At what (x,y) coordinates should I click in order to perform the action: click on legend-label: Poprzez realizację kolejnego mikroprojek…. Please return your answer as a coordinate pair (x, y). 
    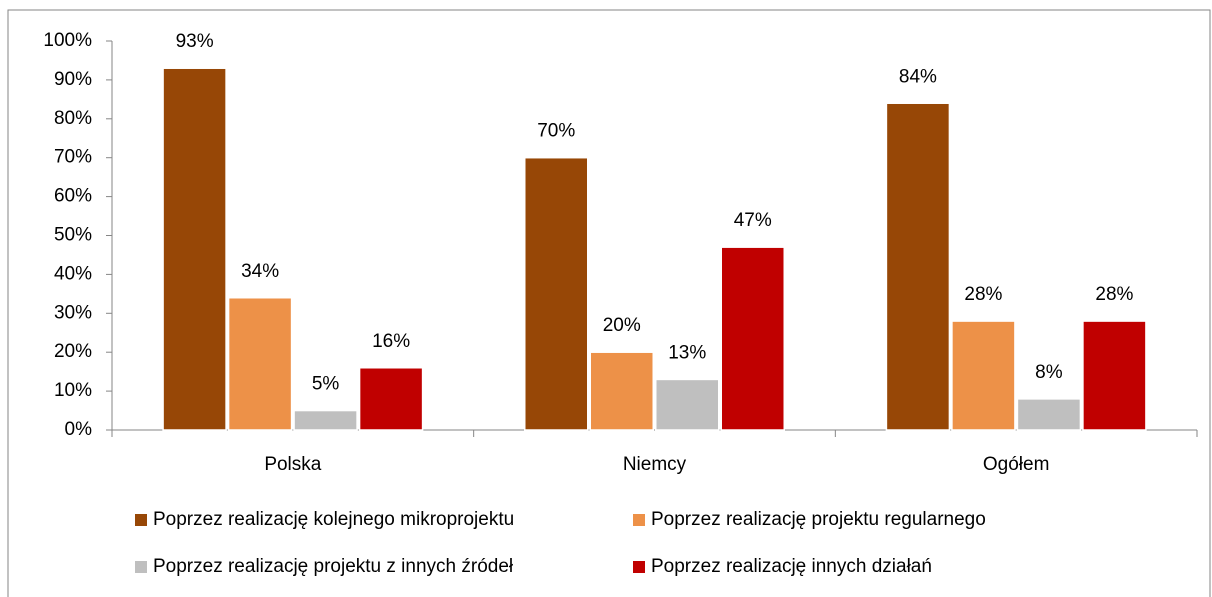
    Looking at the image, I should click on (333, 519).